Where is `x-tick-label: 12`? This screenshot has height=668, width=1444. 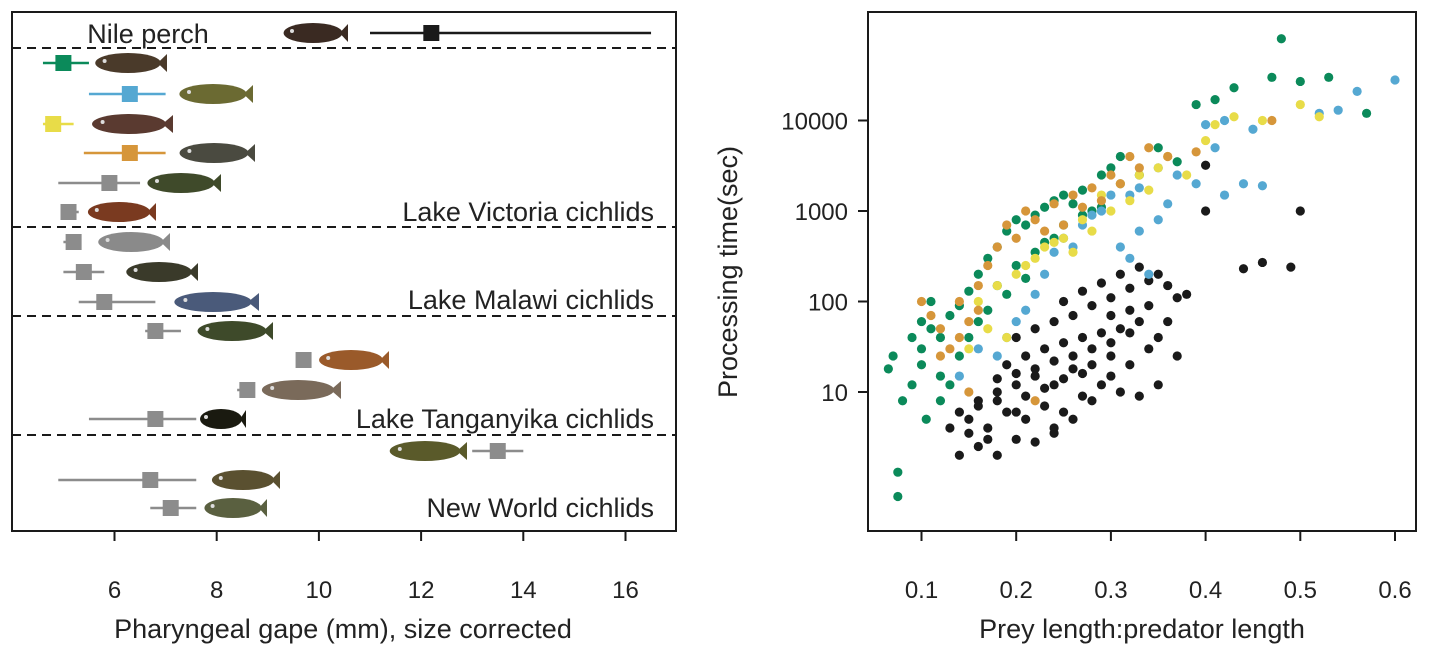
x-tick-label: 12 is located at coordinates (421, 590).